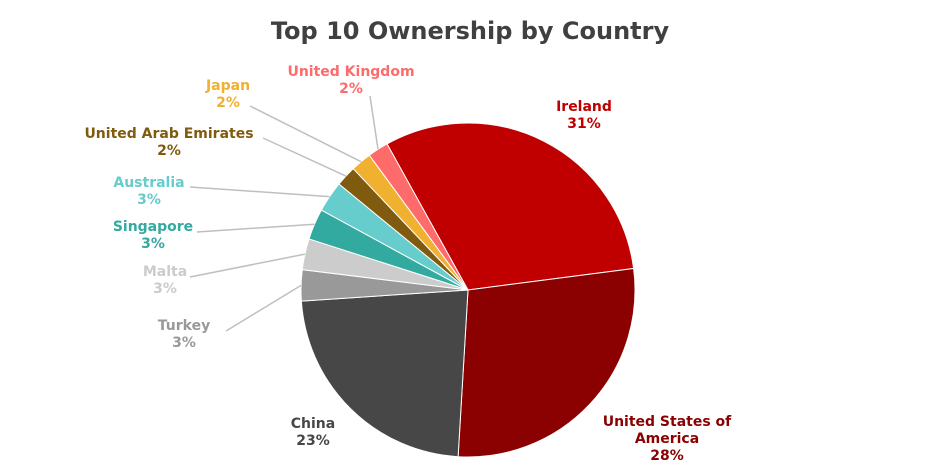  I want to click on category-label: Japan, so click(227, 86).